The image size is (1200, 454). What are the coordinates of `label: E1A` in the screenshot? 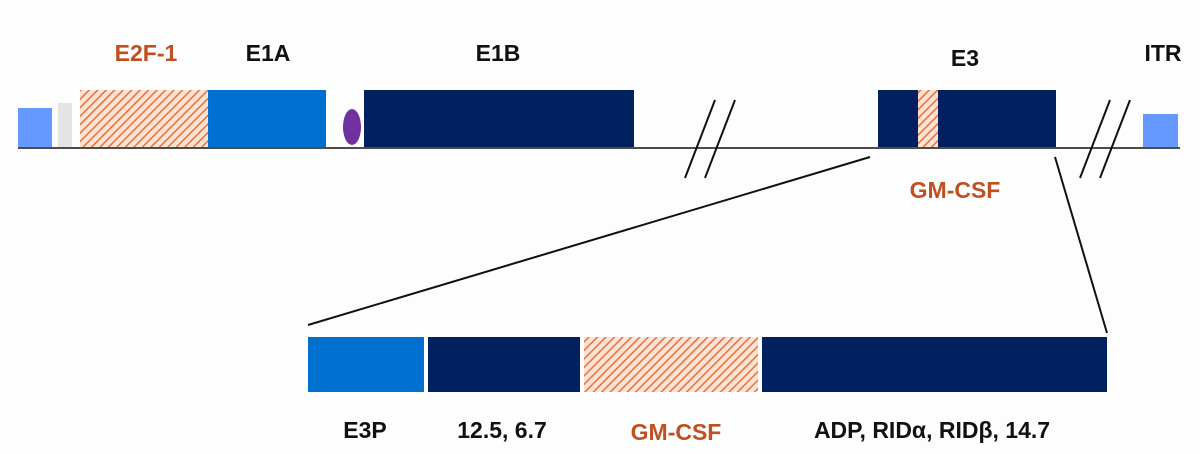 It's located at (268, 53).